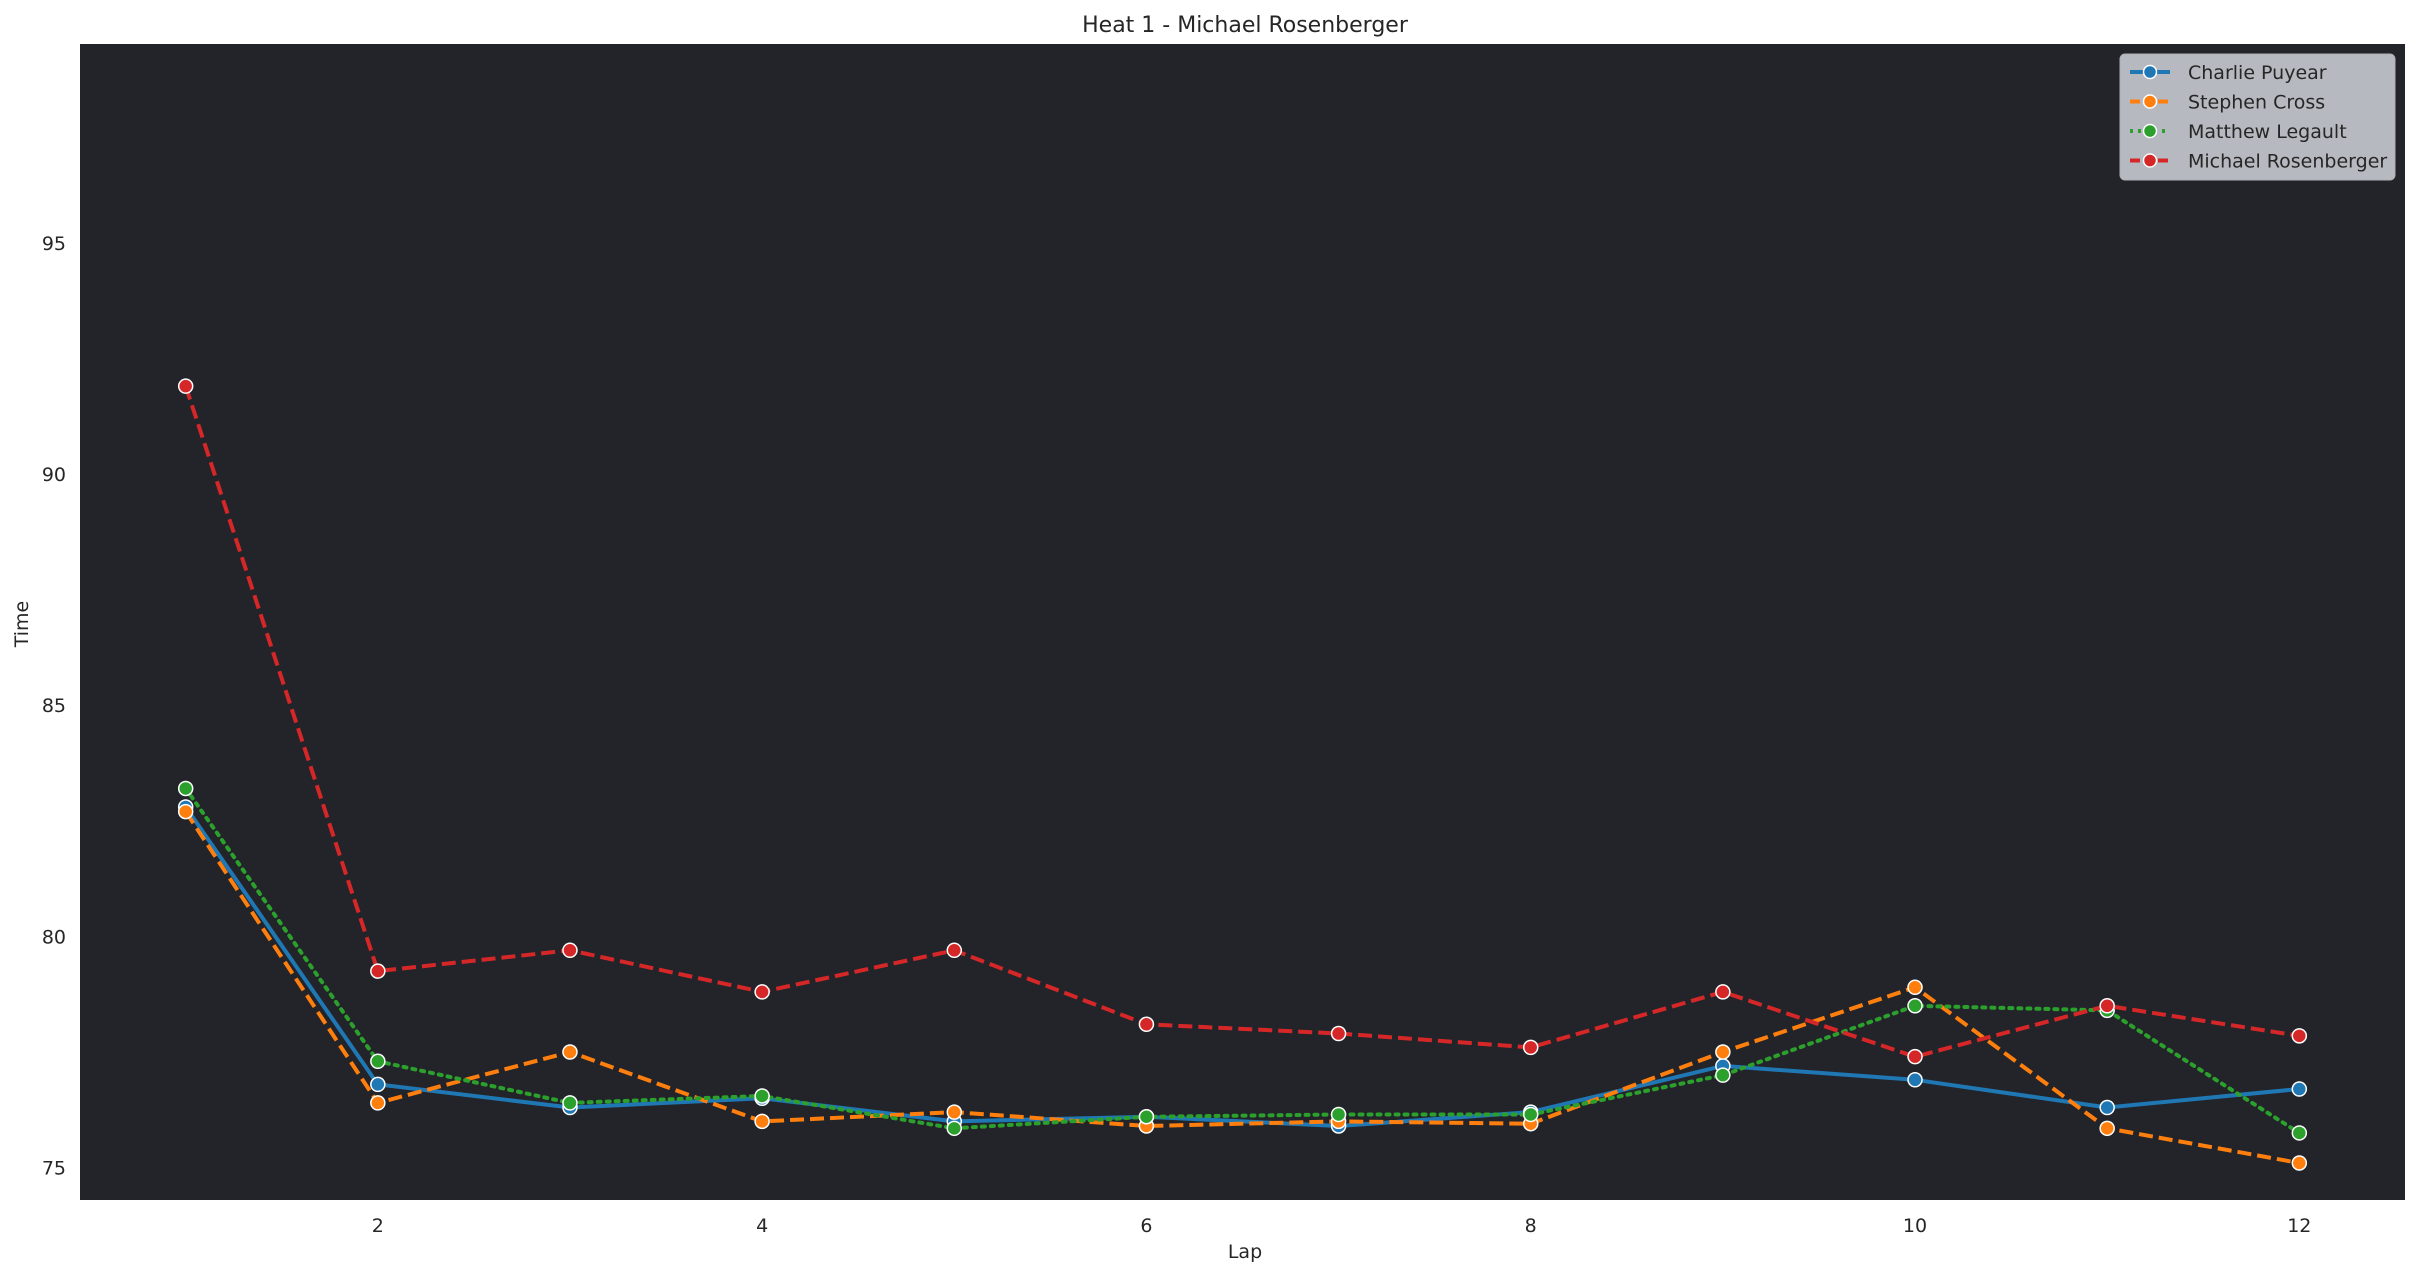  I want to click on legend-marker-stephen-cross, so click(2150, 101).